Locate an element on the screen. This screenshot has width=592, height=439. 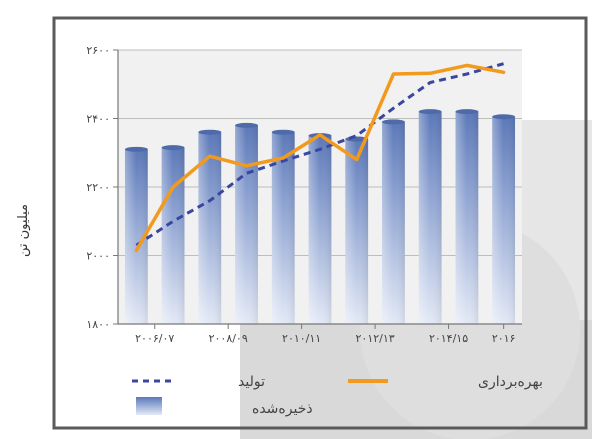
x-tick-label: ۲۰۱۴/۱۵ is located at coordinates (448, 338).